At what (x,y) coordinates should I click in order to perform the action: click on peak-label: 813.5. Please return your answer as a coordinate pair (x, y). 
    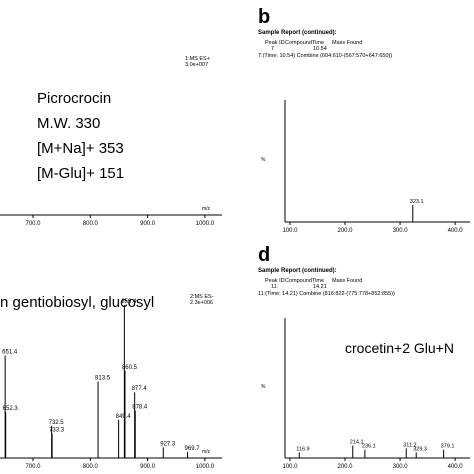
    Looking at the image, I should click on (103, 379).